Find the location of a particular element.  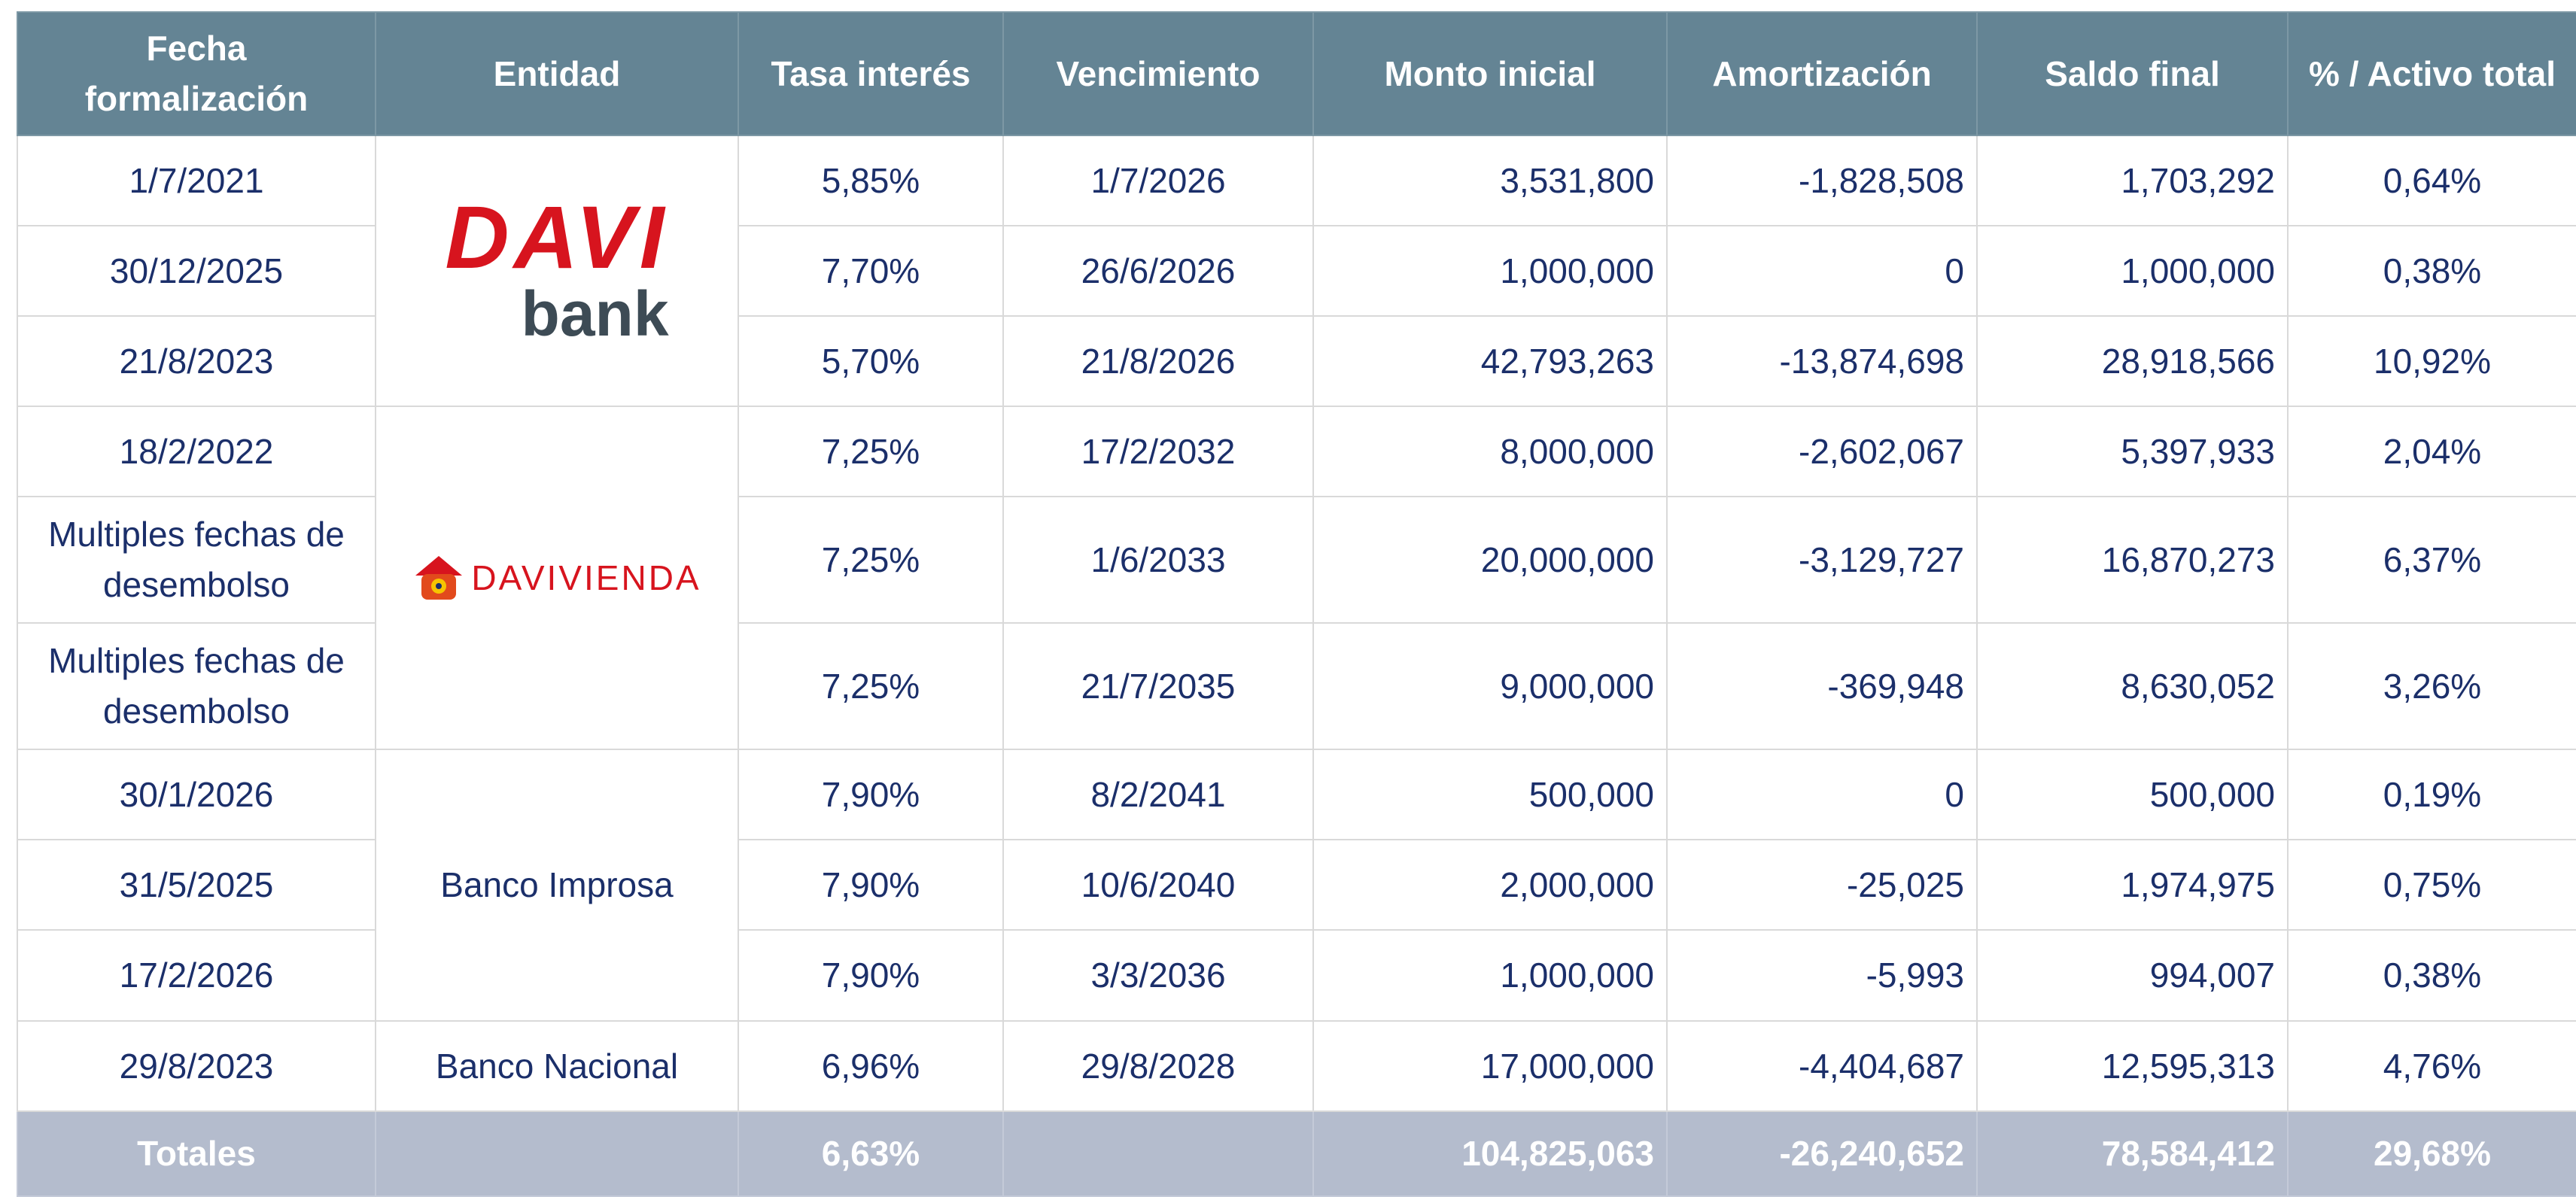

data-cell: 20,000,000 is located at coordinates (1490, 560).